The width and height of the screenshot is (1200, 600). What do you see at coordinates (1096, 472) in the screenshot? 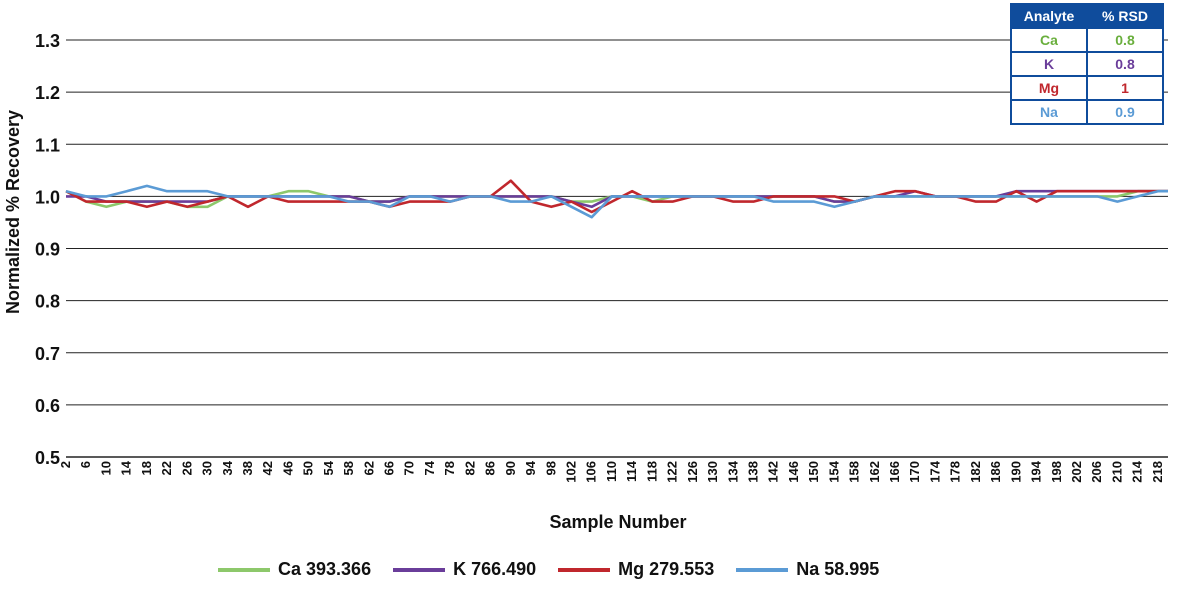
I see `x-tick-label: 206` at bounding box center [1096, 472].